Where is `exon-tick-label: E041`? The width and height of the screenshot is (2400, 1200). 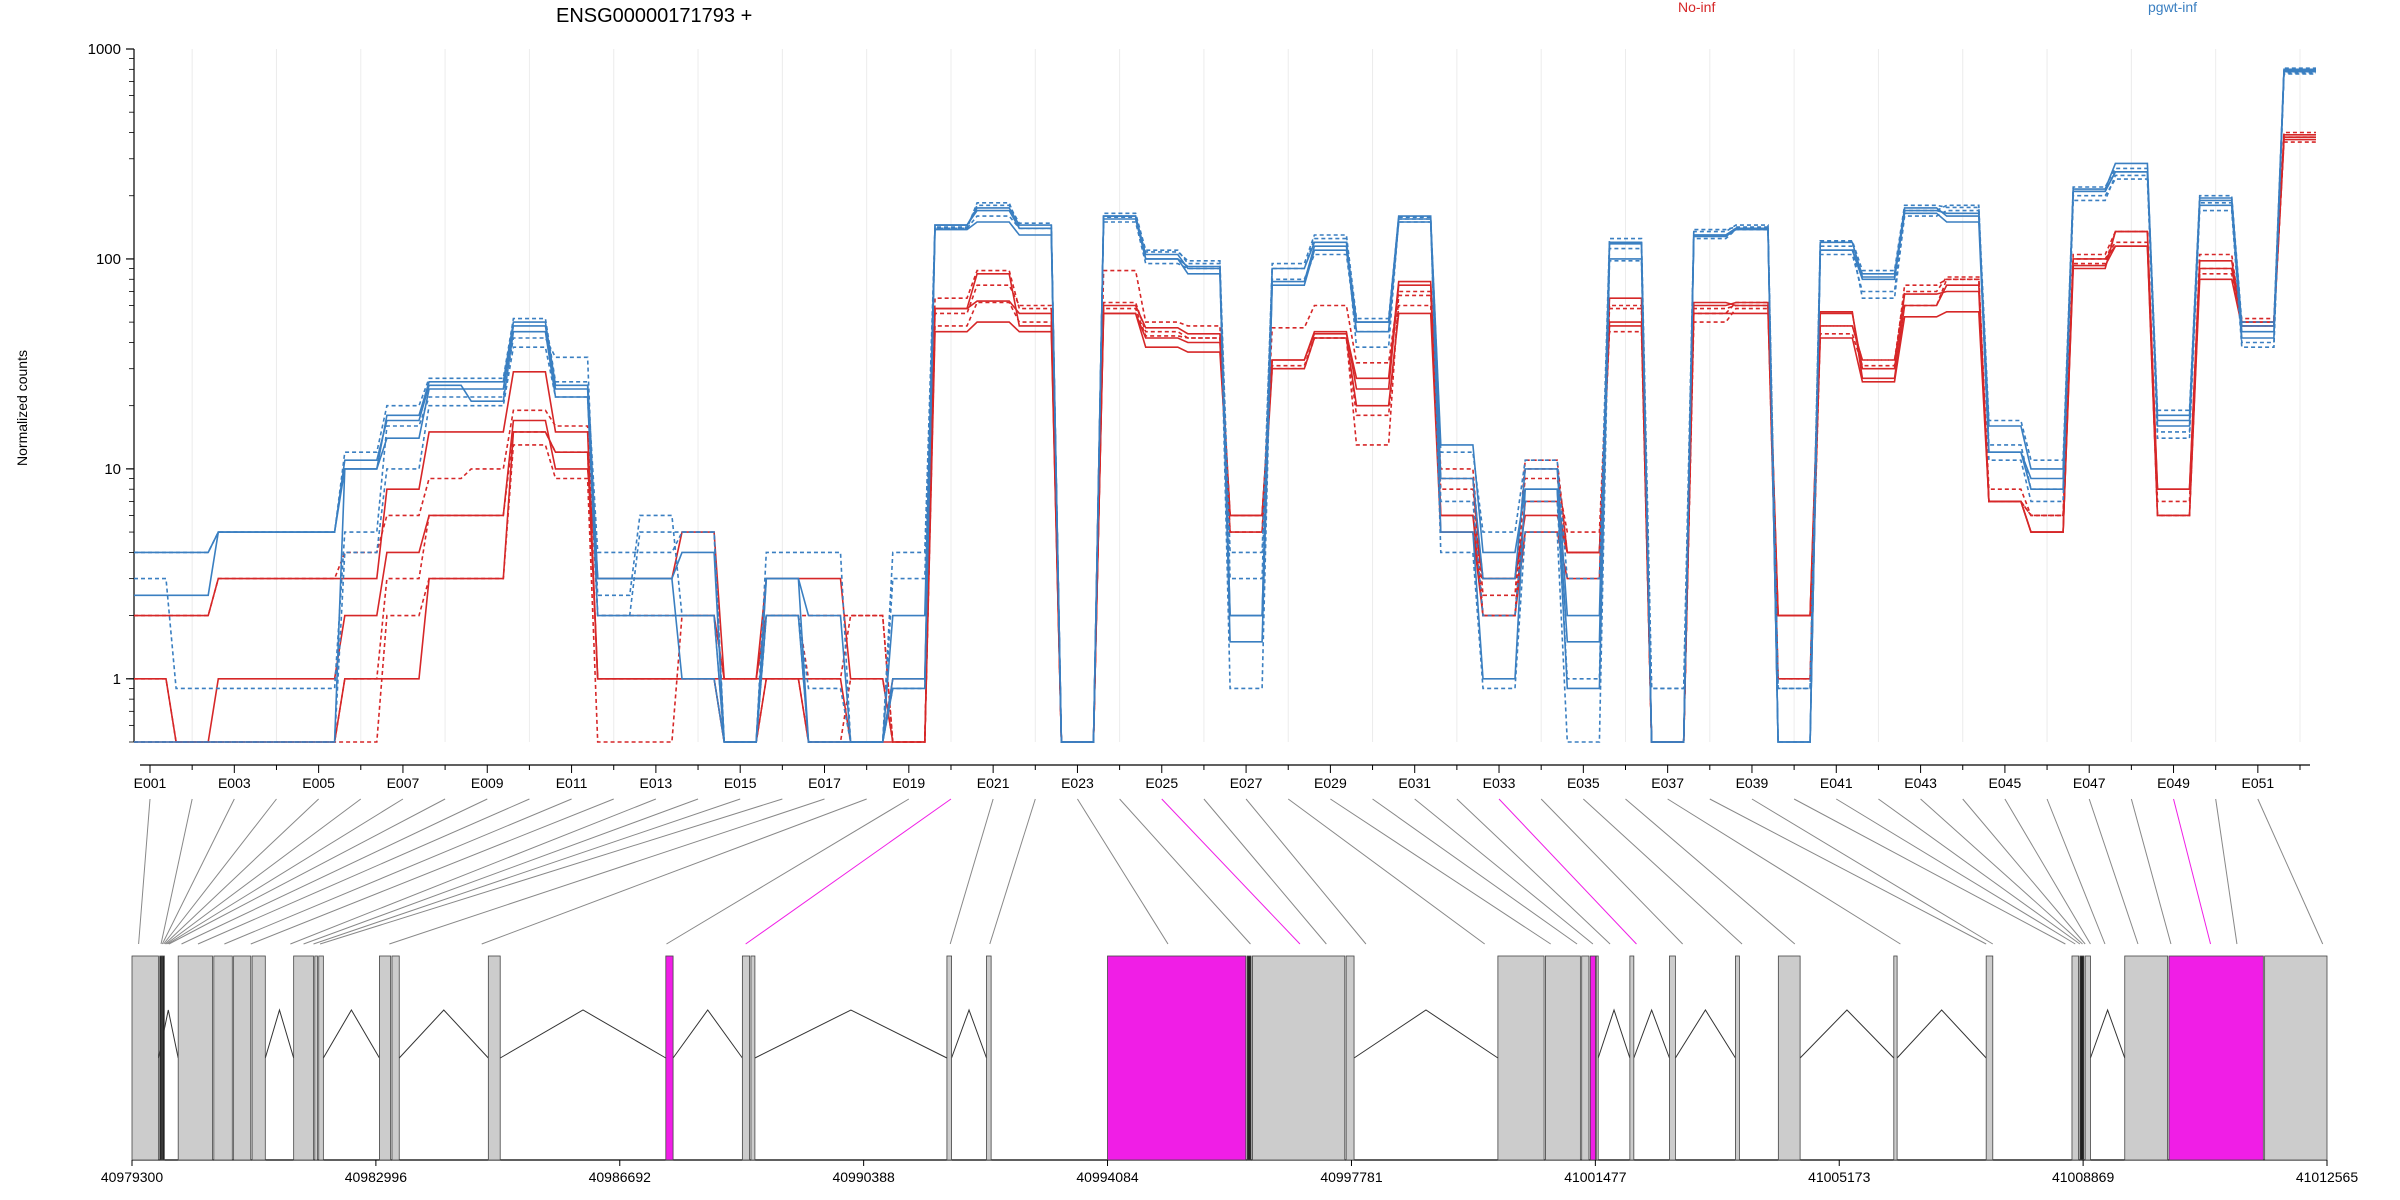 exon-tick-label: E041 is located at coordinates (1836, 783).